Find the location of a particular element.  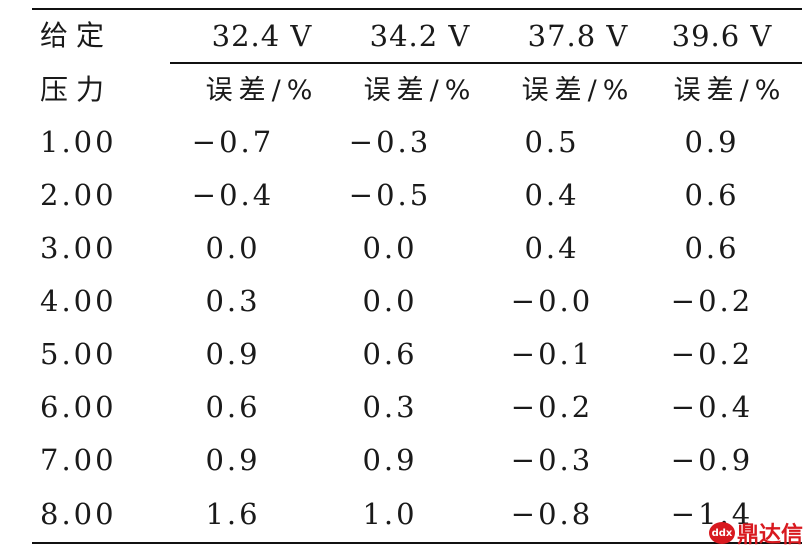

header-voltage-4: 39.6 V is located at coordinates (722, 36).